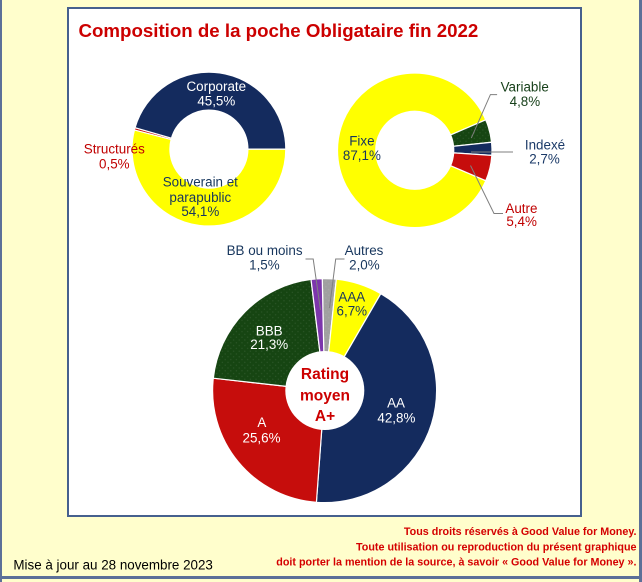 The image size is (642, 582). Describe the element at coordinates (114, 149) in the screenshot. I see `svg-text: Structurés` at that location.